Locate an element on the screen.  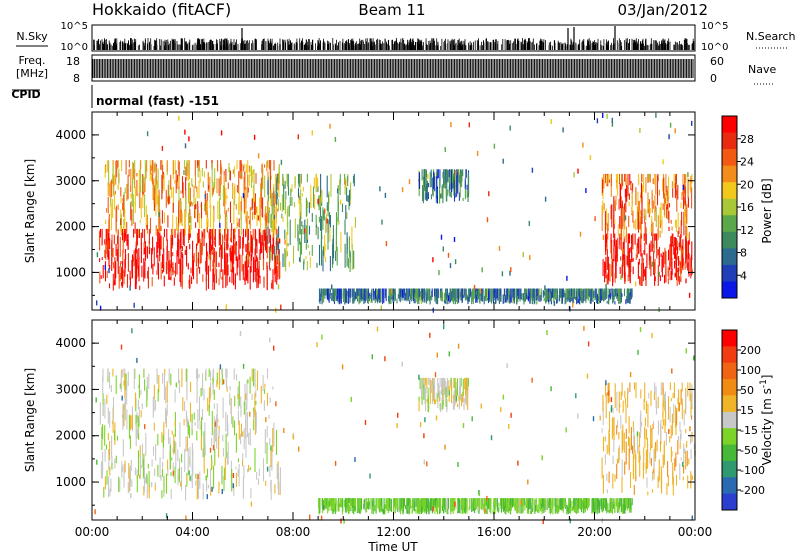
freq-tick-bottom: 8 is located at coordinates (76, 78).